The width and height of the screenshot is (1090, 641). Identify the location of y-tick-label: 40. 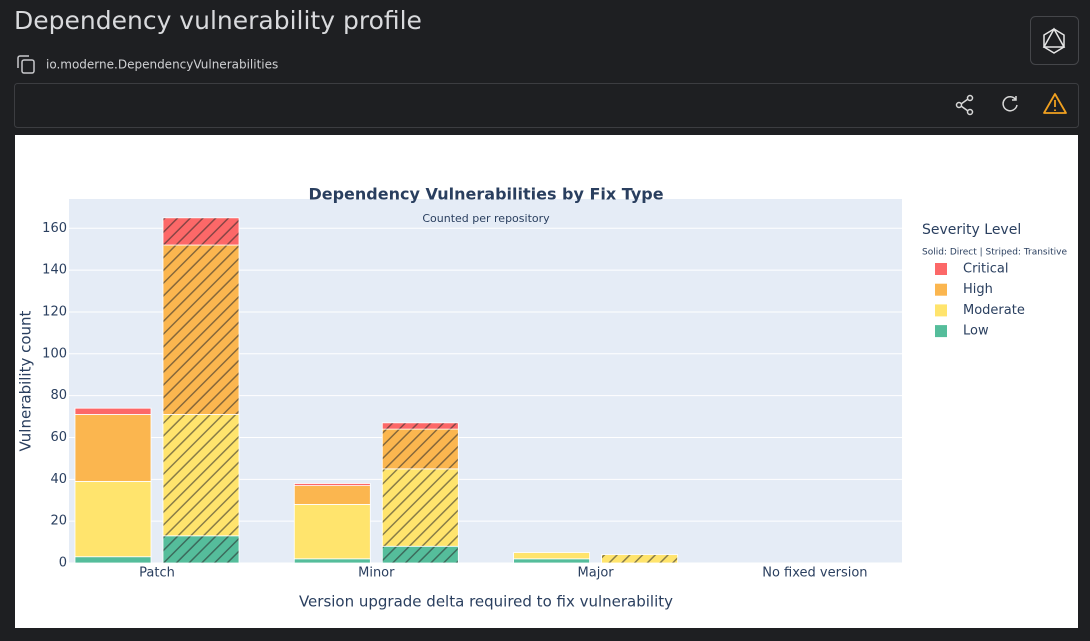
(58, 479).